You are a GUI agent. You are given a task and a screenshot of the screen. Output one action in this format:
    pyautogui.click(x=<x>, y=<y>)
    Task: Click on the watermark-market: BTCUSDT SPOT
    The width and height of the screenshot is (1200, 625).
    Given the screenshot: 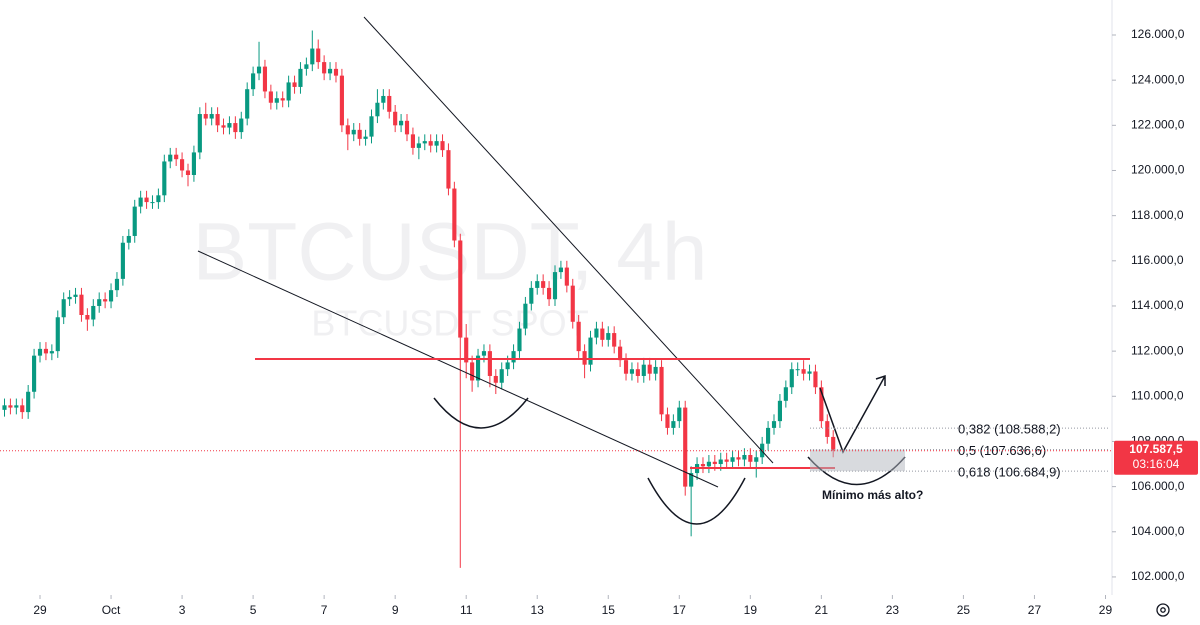 What is the action you would take?
    pyautogui.click(x=449, y=323)
    